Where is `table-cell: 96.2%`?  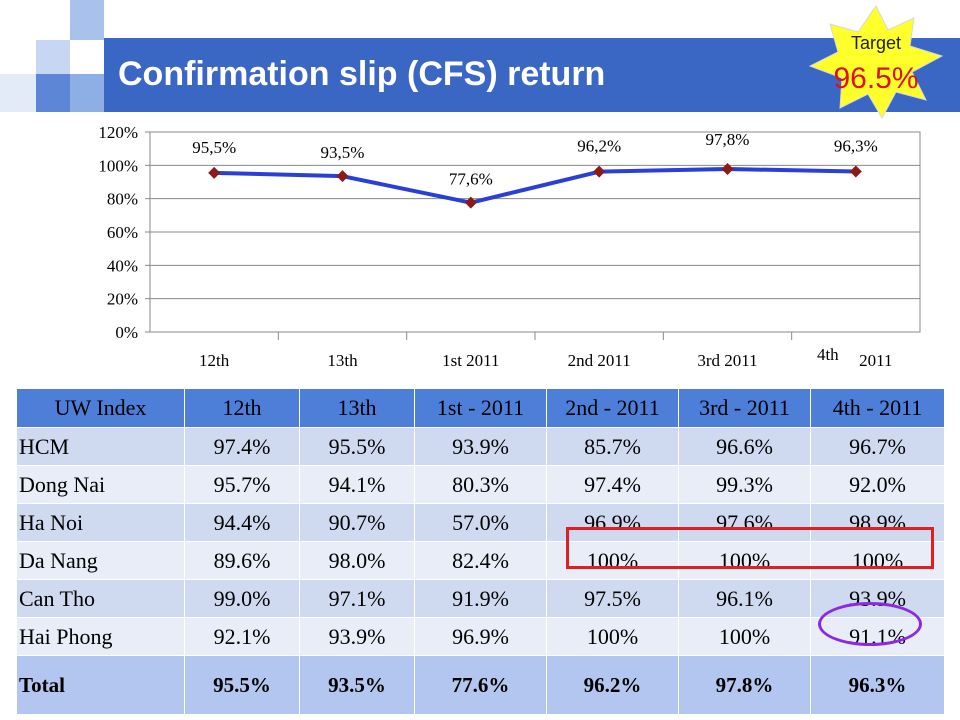
table-cell: 96.2% is located at coordinates (612, 685).